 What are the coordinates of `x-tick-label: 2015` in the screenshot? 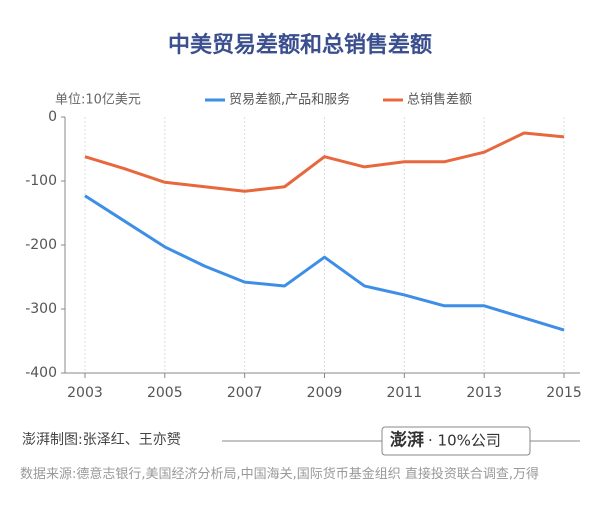 It's located at (564, 393).